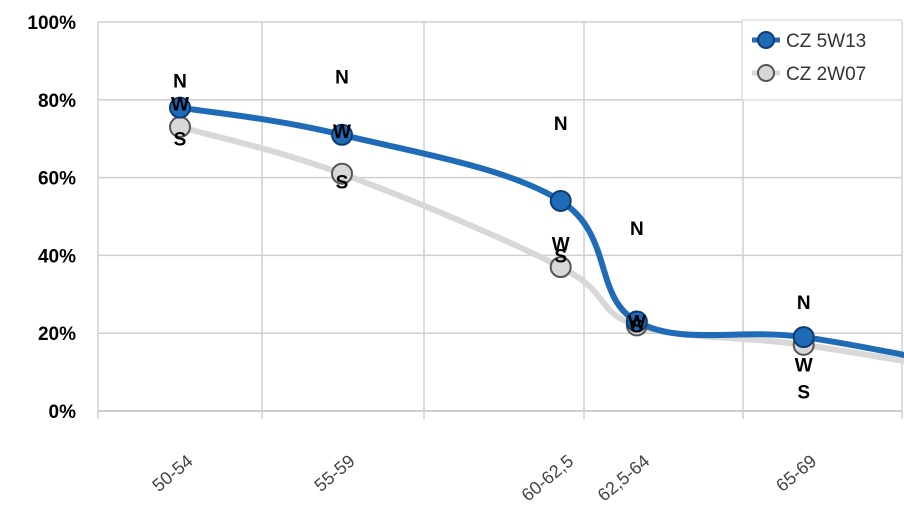 The image size is (904, 510). I want to click on legend-label: CZ 2W07, so click(826, 74).